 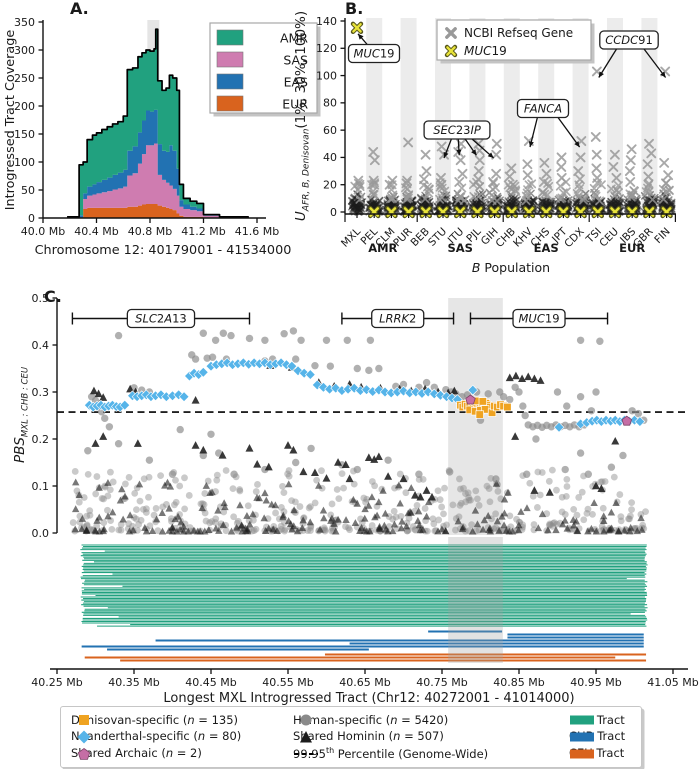 What do you see at coordinates (595, 682) in the screenshot?
I see `x-tick-label: 40.95 Mb` at bounding box center [595, 682].